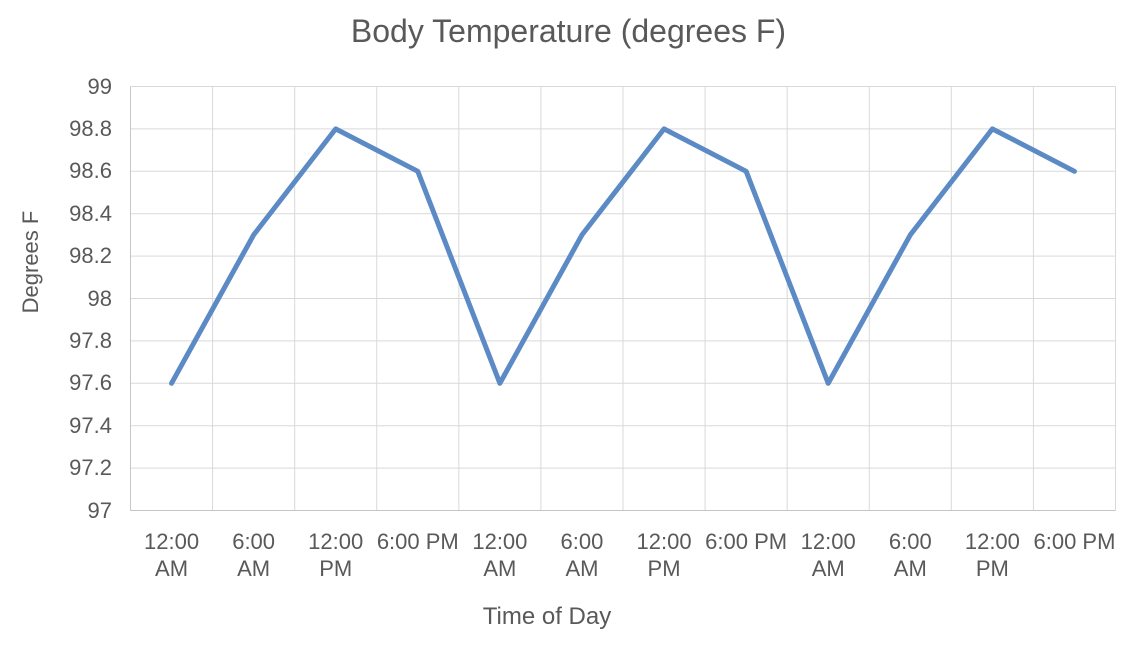 This screenshot has height=655, width=1137. Describe the element at coordinates (547, 616) in the screenshot. I see `x-axis-title: Time of Day` at that location.